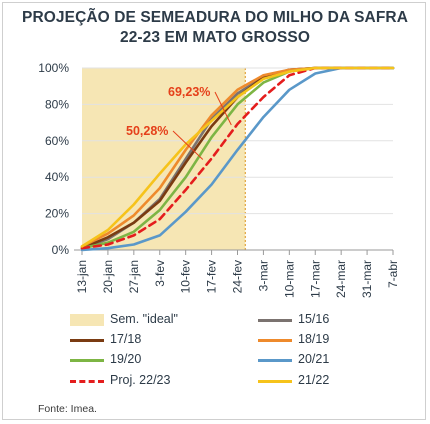  Describe the element at coordinates (57, 141) in the screenshot. I see `y-tick-label: 60%` at that location.